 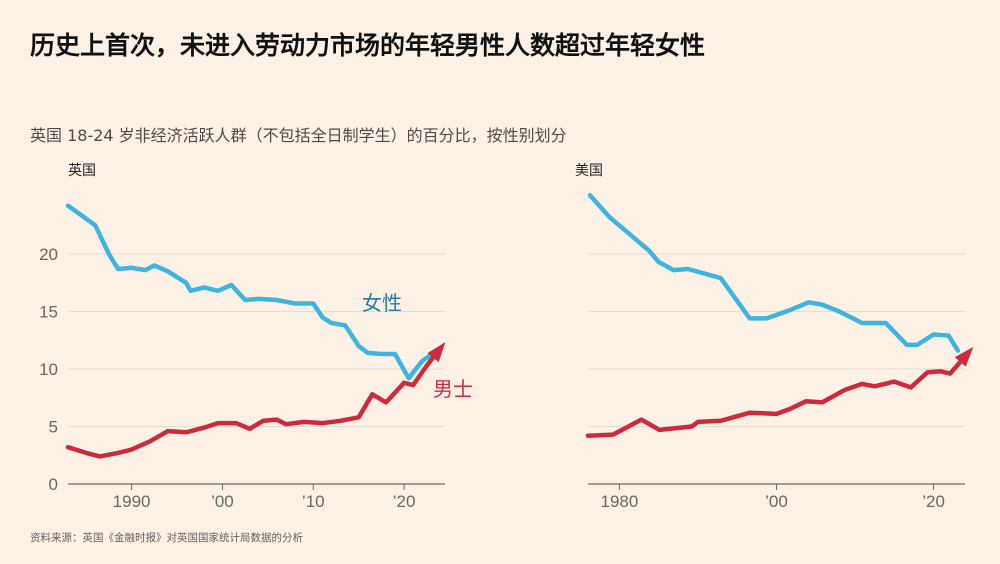 What do you see at coordinates (382, 303) in the screenshot?
I see `women-label: 女性` at bounding box center [382, 303].